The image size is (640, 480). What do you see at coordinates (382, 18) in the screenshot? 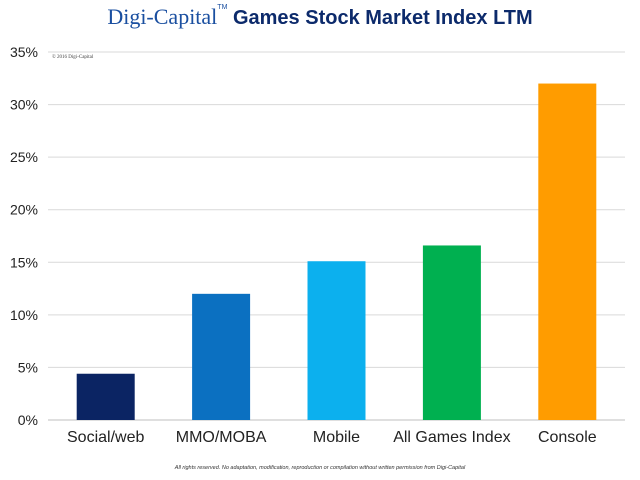
I see `chart-title-text: Games Stock Market Index LTM` at bounding box center [382, 18].